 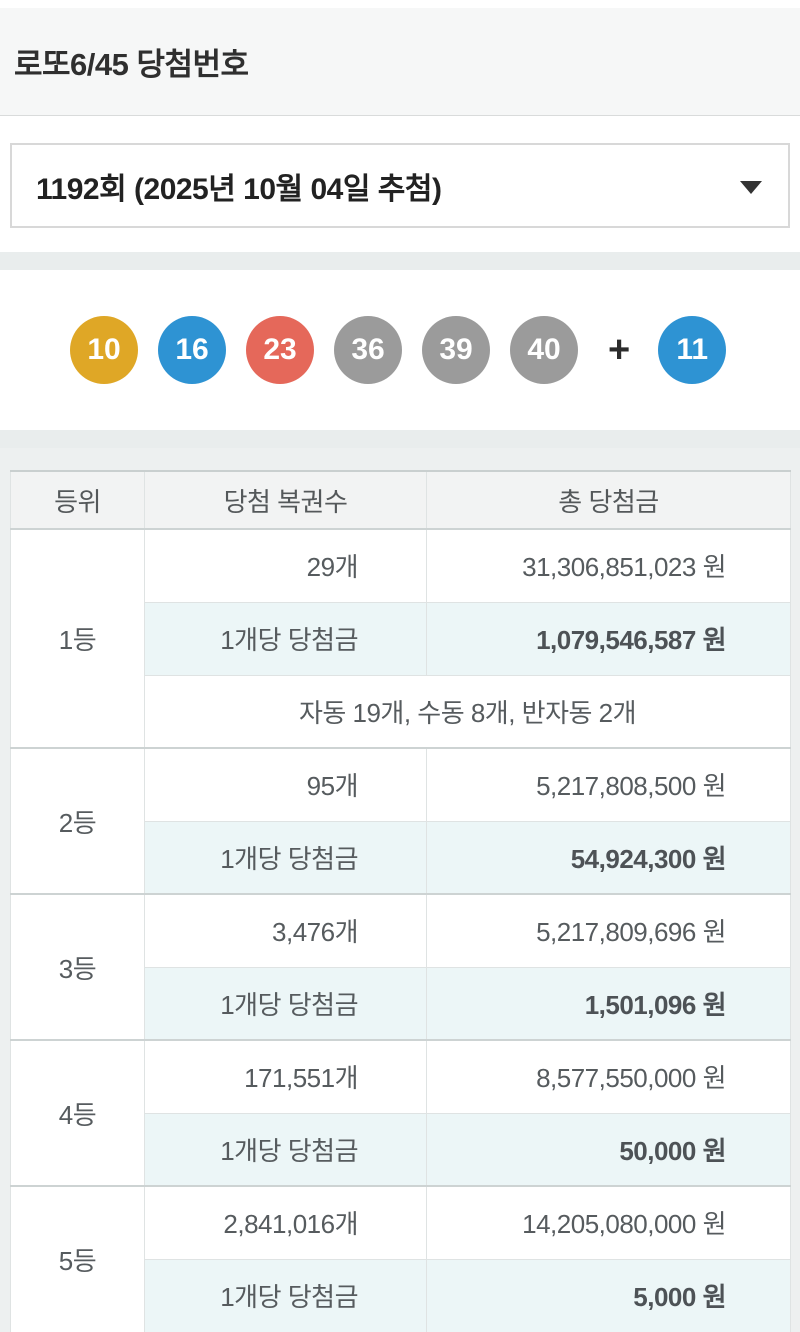 I want to click on rank-cell: 2등, so click(x=77, y=821).